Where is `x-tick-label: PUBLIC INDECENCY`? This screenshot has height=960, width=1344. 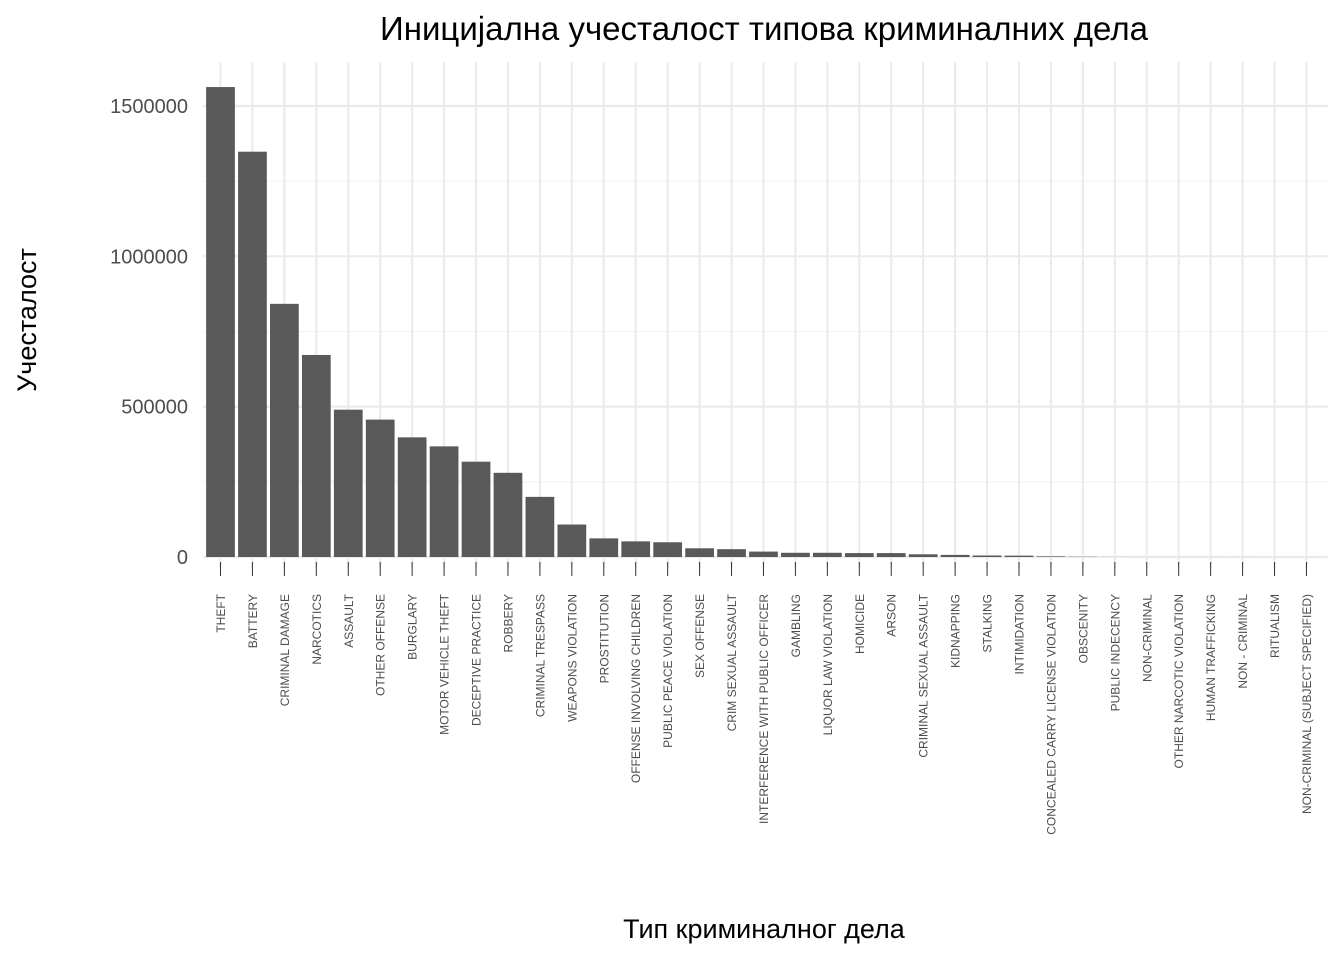 x-tick-label: PUBLIC INDECENCY is located at coordinates (1115, 652).